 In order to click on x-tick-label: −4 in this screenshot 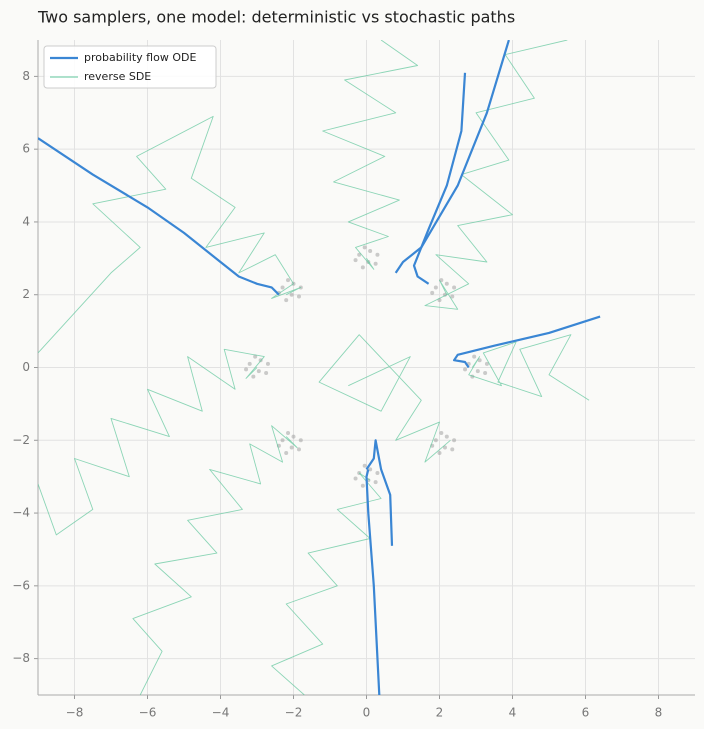, I will do `click(221, 713)`.